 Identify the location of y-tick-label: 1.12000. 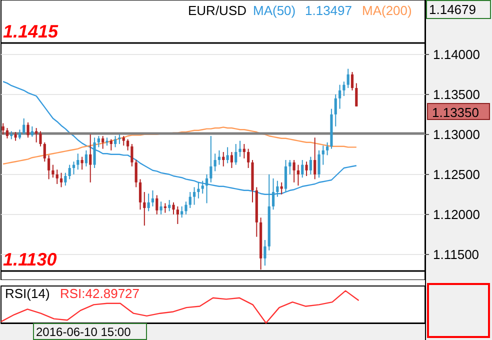
(456, 214).